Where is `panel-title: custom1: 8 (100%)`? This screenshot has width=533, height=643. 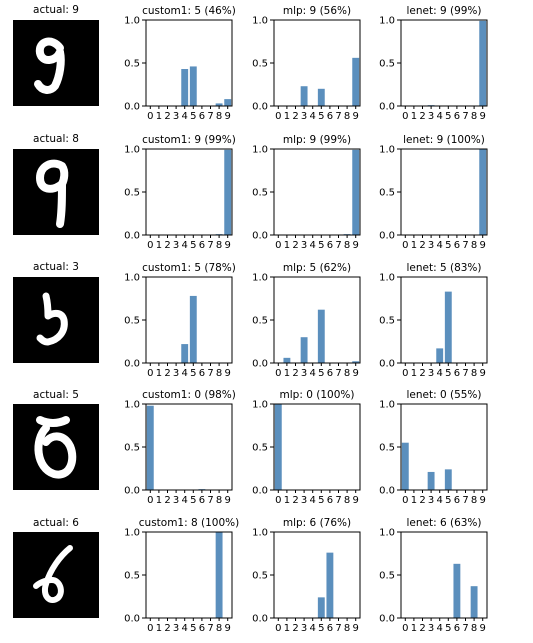
panel-title: custom1: 8 (100%) is located at coordinates (189, 523).